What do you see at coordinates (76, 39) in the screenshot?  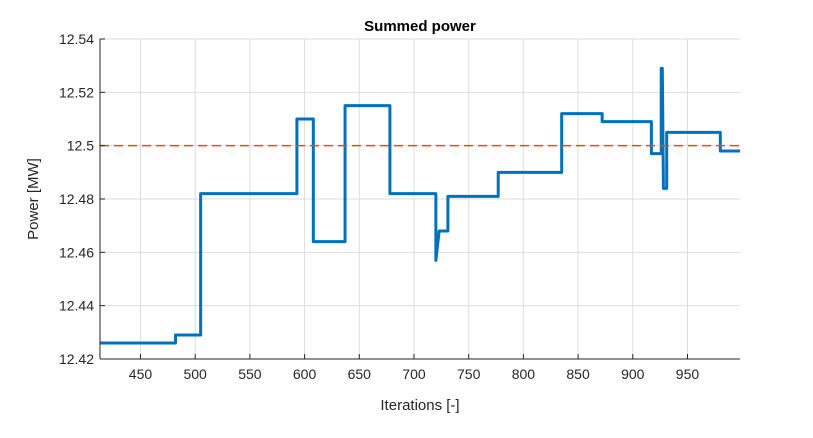 I see `y-tick-label: 12.54` at bounding box center [76, 39].